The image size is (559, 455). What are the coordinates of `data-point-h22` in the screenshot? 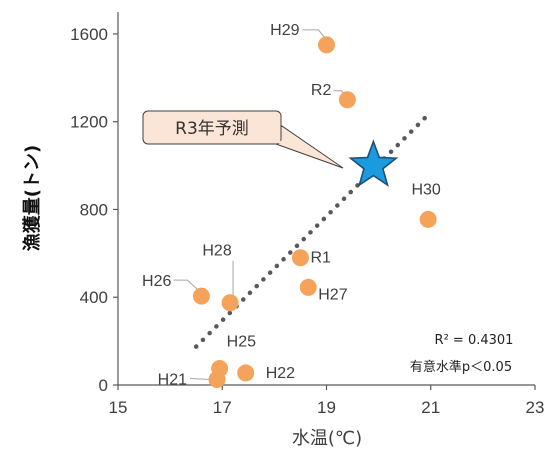 It's located at (246, 373).